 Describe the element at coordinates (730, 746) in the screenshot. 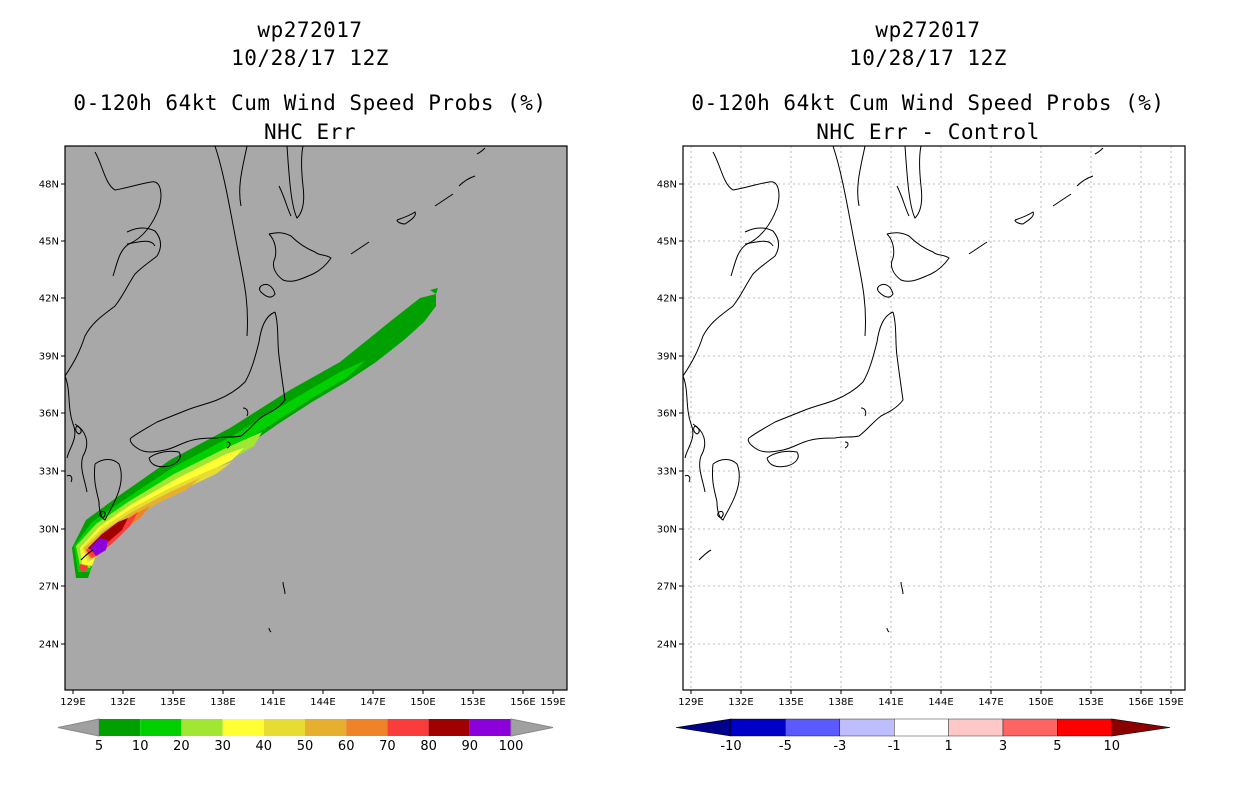

I see `colorbar-label: -10` at that location.